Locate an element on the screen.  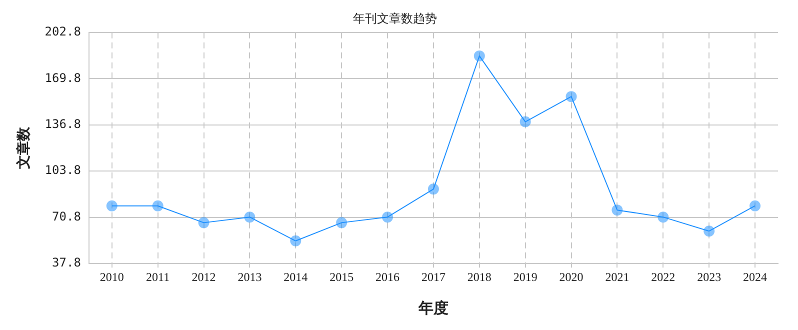
x-tick-label: 2014 is located at coordinates (296, 277).